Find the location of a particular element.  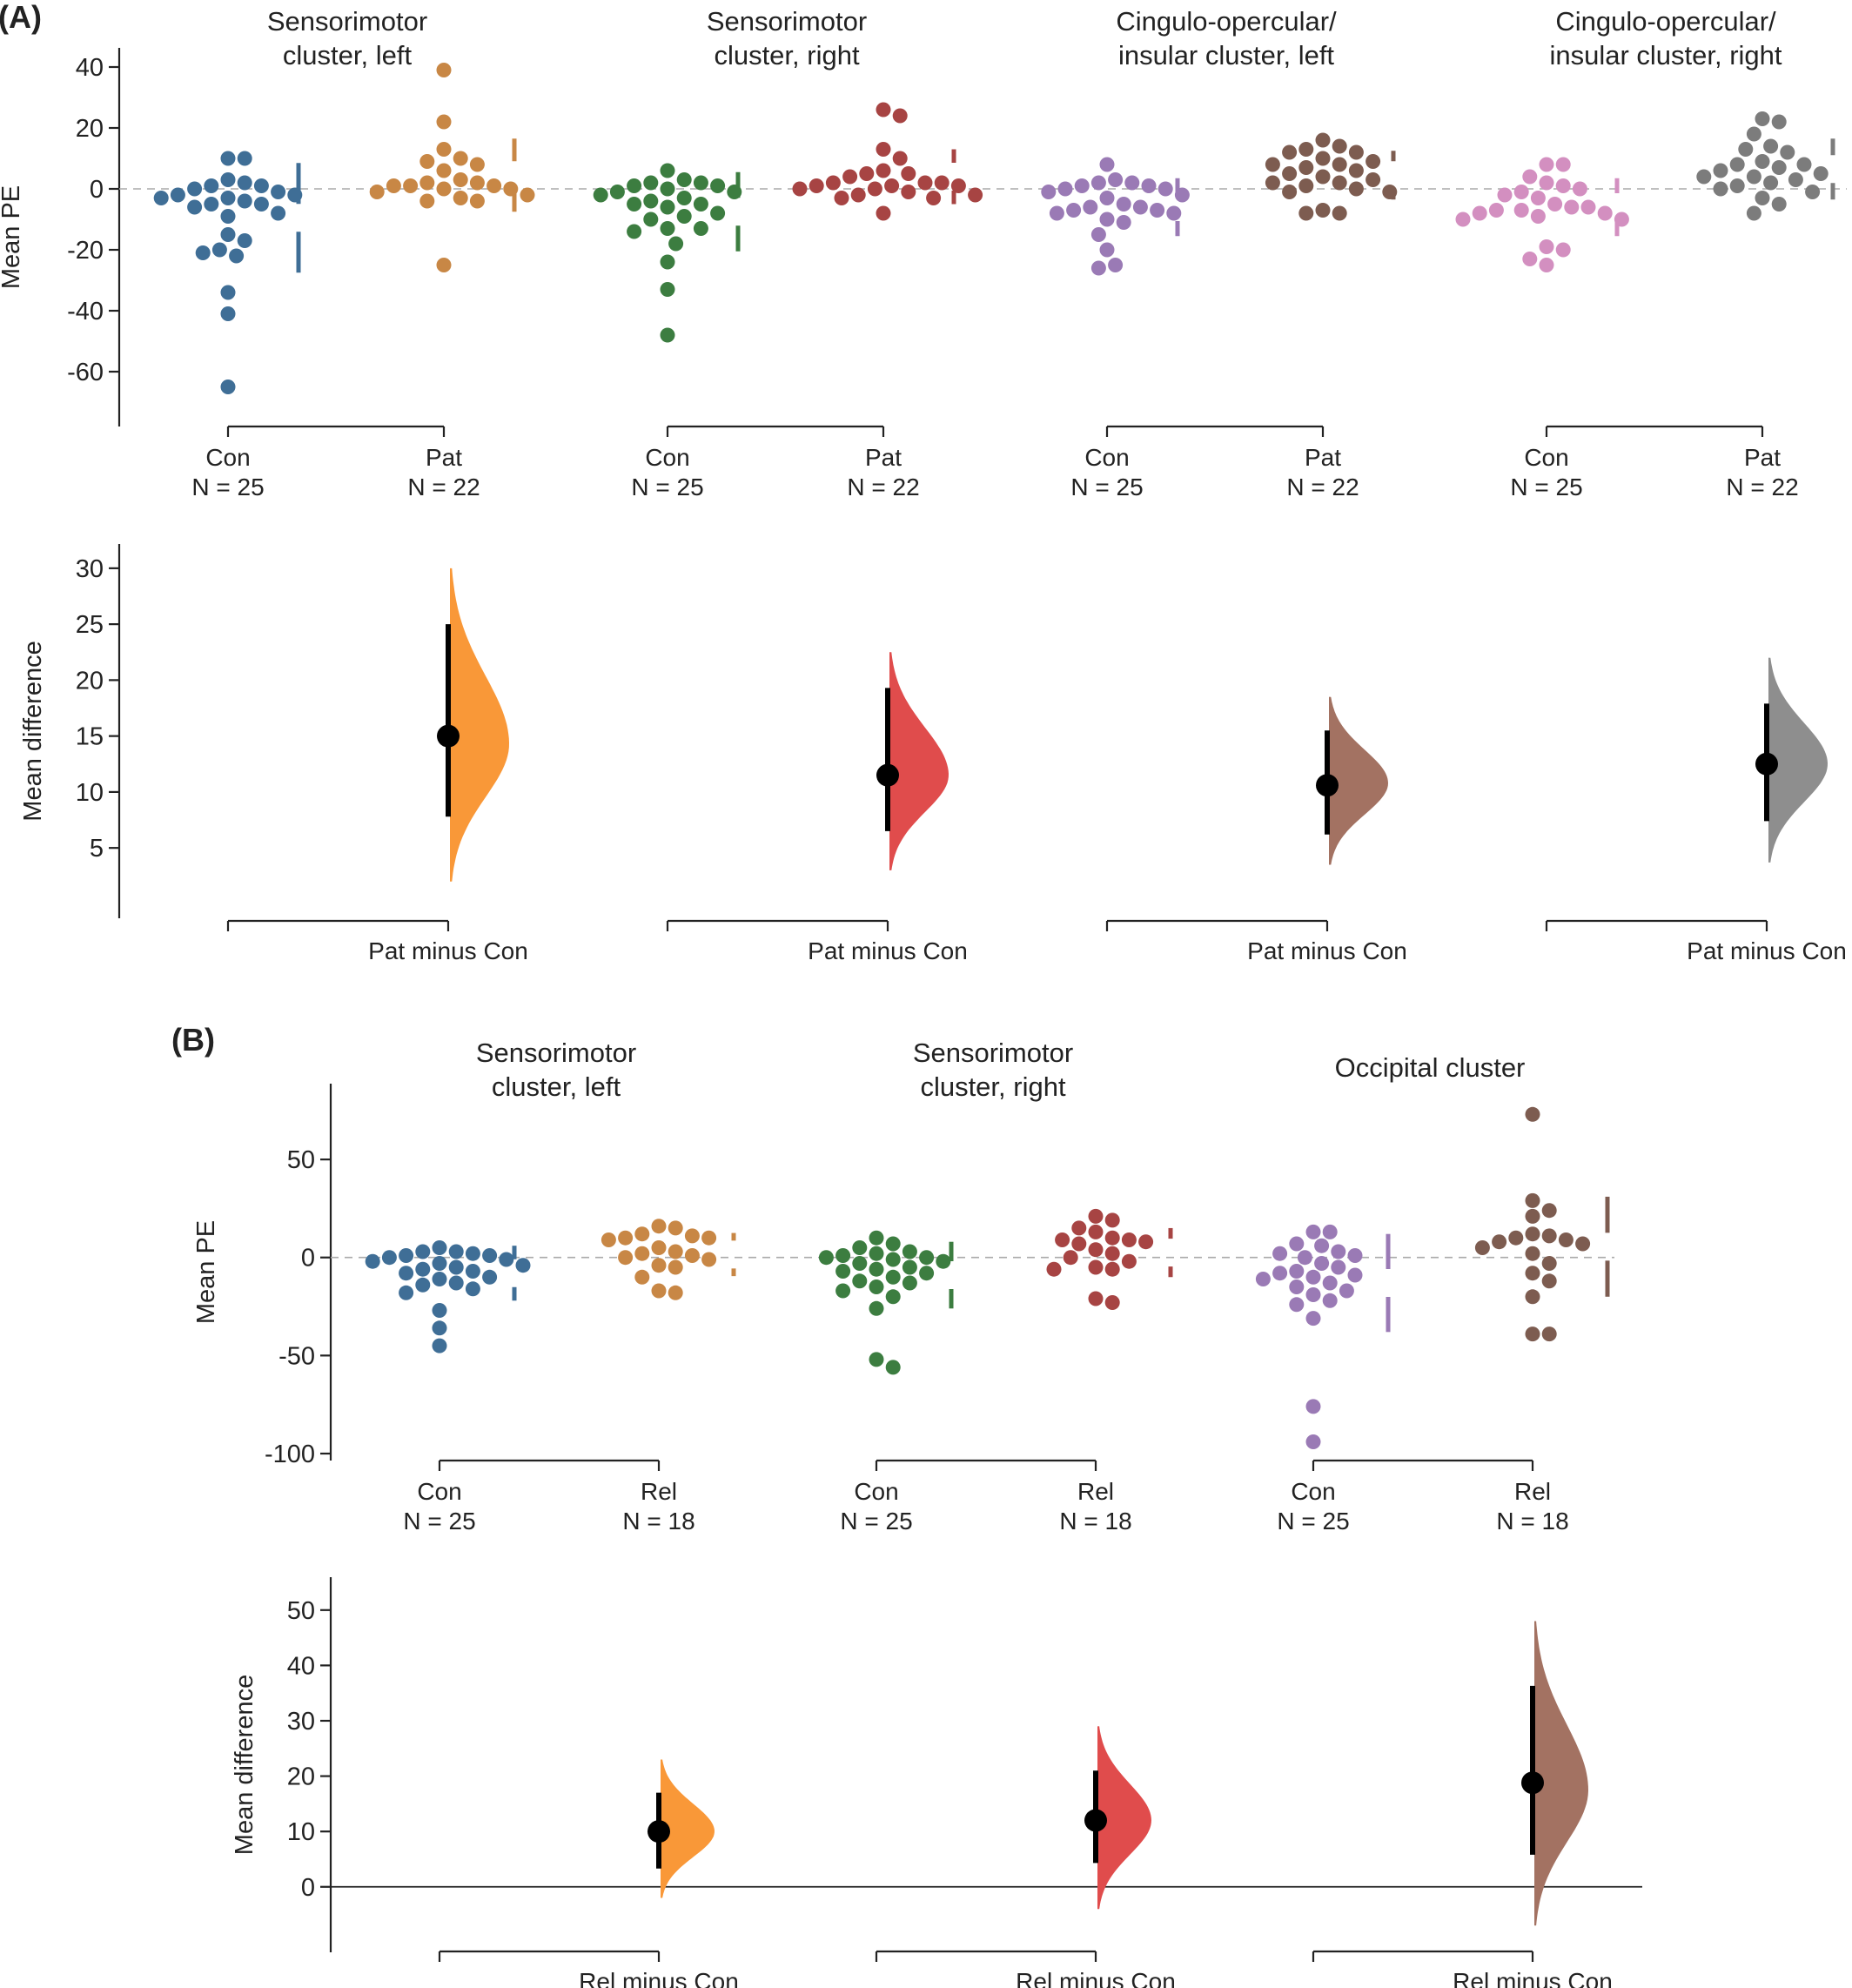

2-y-tick-label: 0 is located at coordinates (308, 1259).